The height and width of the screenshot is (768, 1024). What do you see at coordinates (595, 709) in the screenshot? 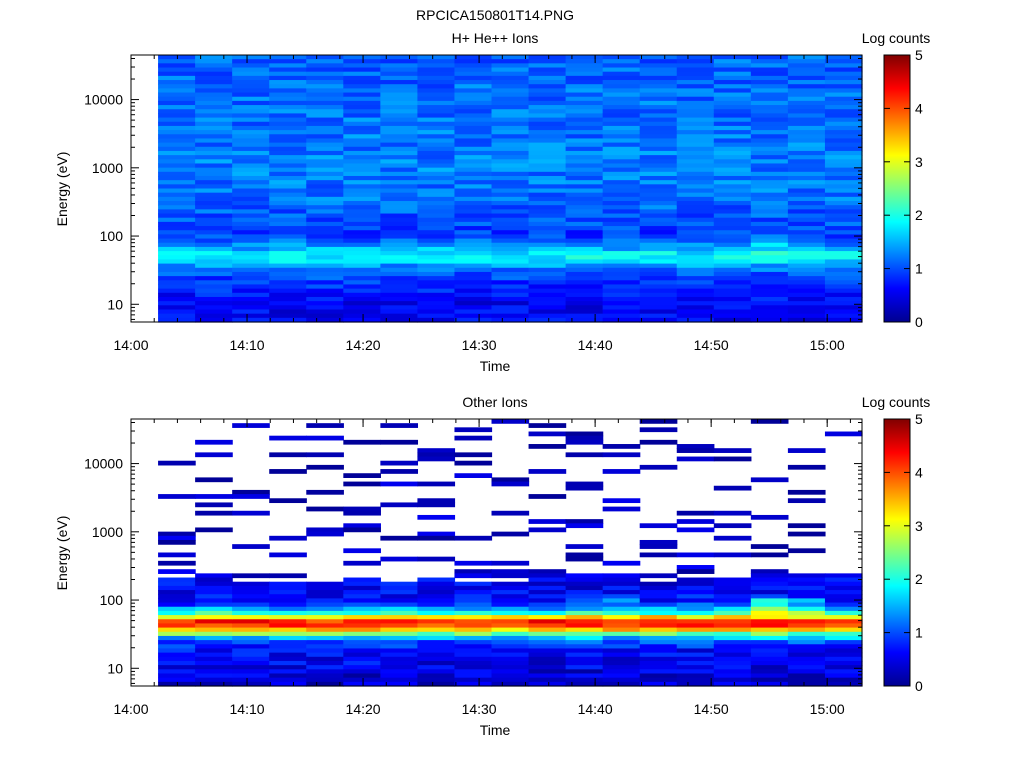
I see `x-tick-label: 14:40` at bounding box center [595, 709].